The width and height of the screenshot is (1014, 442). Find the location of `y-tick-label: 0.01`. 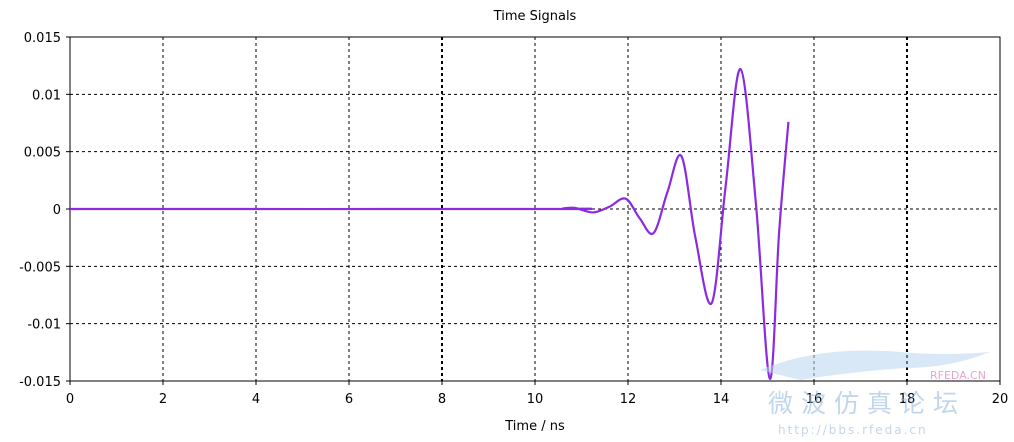

y-tick-label: 0.01 is located at coordinates (46, 95).